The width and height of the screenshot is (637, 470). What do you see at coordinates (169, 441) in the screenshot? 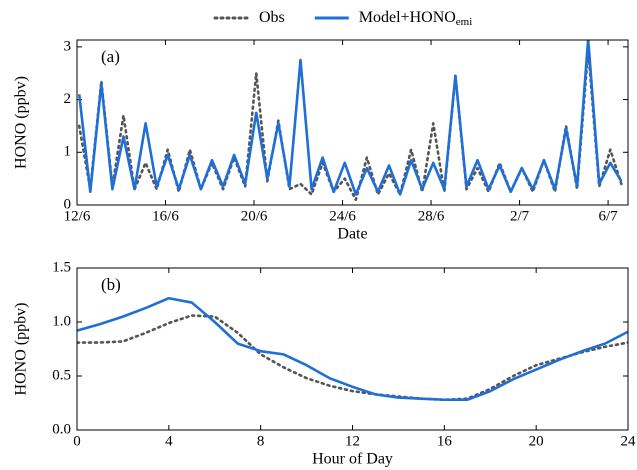
I see `x-tick-label: 4` at bounding box center [169, 441].